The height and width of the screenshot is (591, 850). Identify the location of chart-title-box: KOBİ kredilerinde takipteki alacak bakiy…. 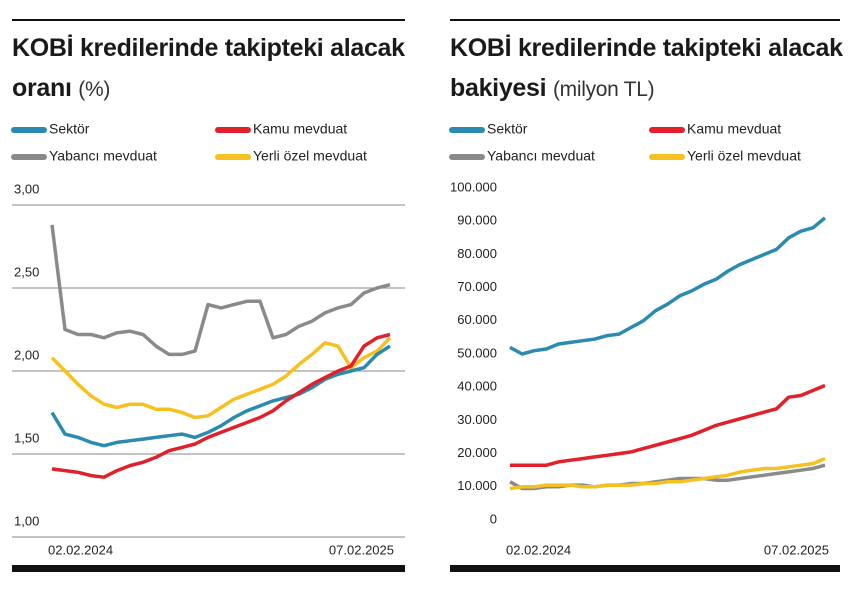
(647, 69).